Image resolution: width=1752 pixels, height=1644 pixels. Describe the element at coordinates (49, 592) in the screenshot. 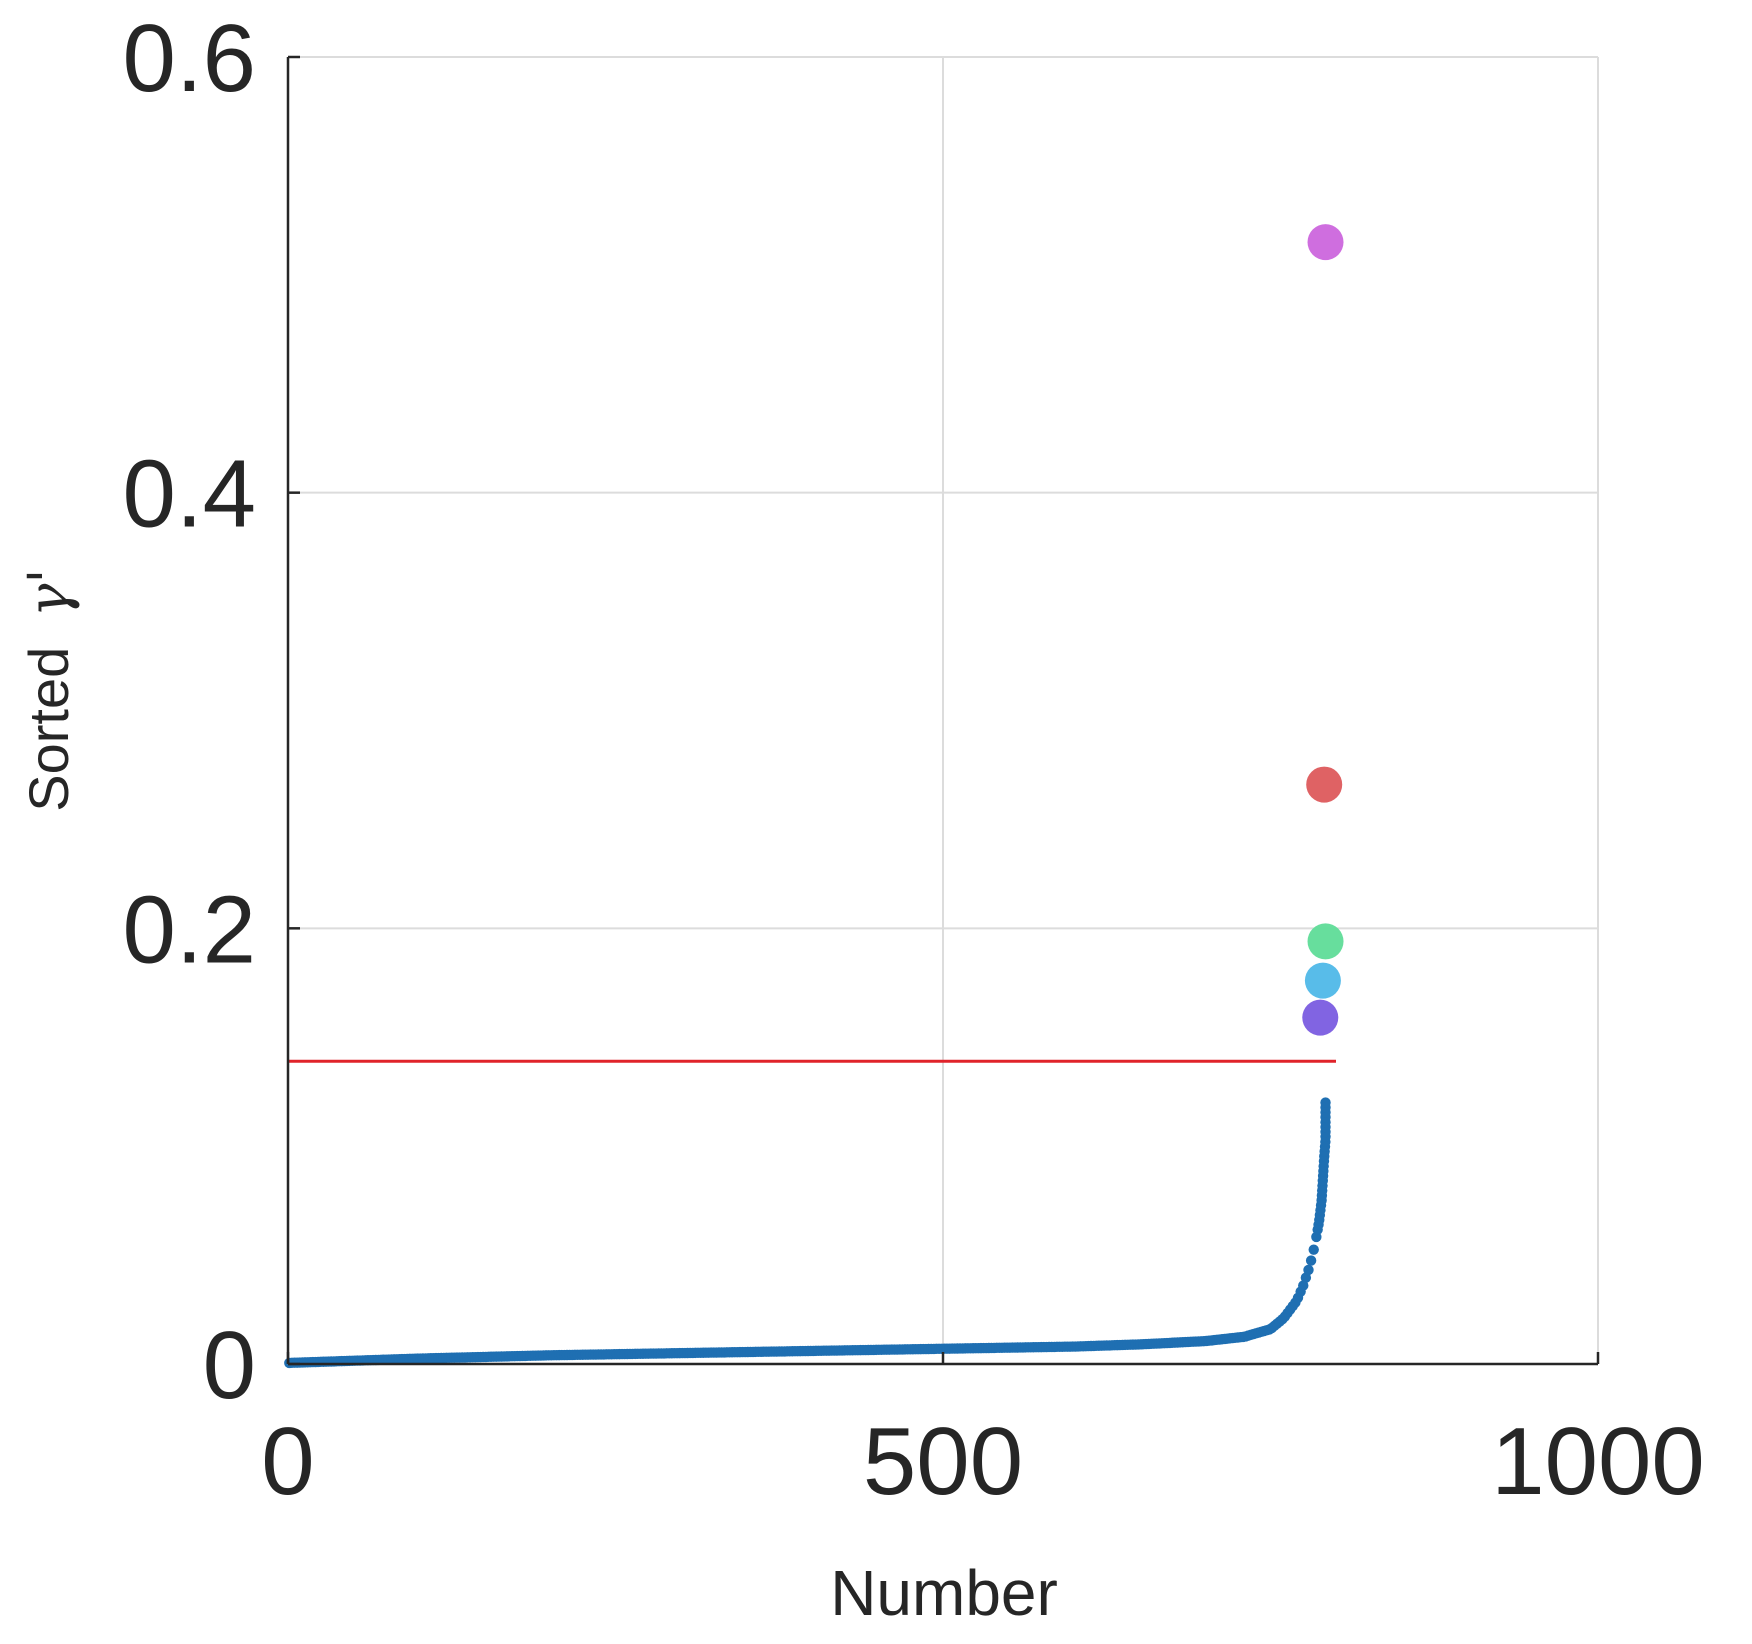

I see `y-axis-symbol: γ'` at that location.